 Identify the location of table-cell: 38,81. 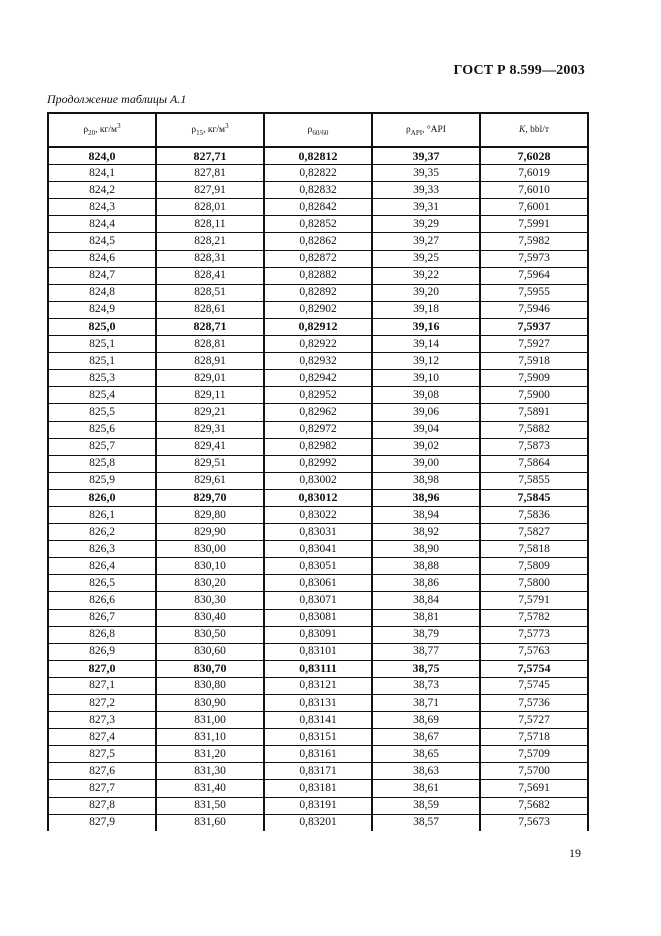
(426, 617).